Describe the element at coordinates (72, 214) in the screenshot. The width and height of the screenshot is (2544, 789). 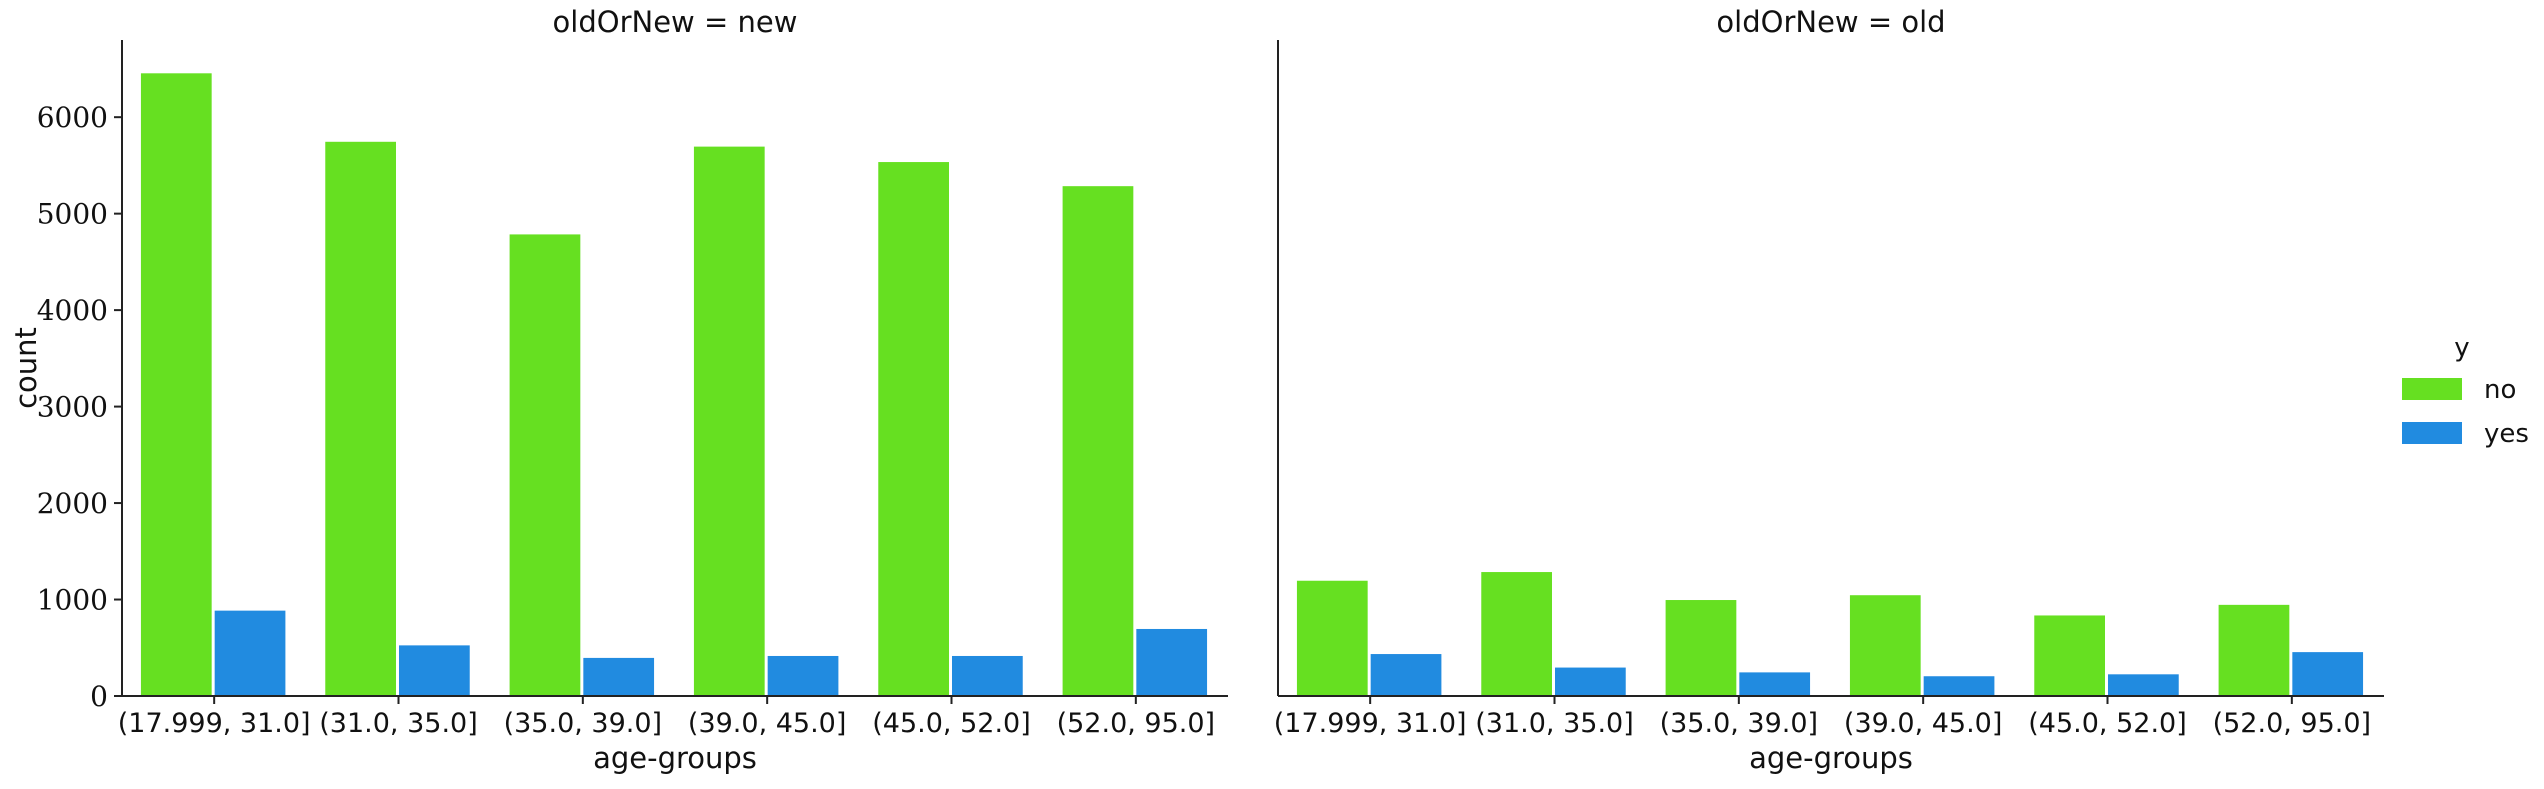
I see `y-tick-label-5: 5000` at that location.